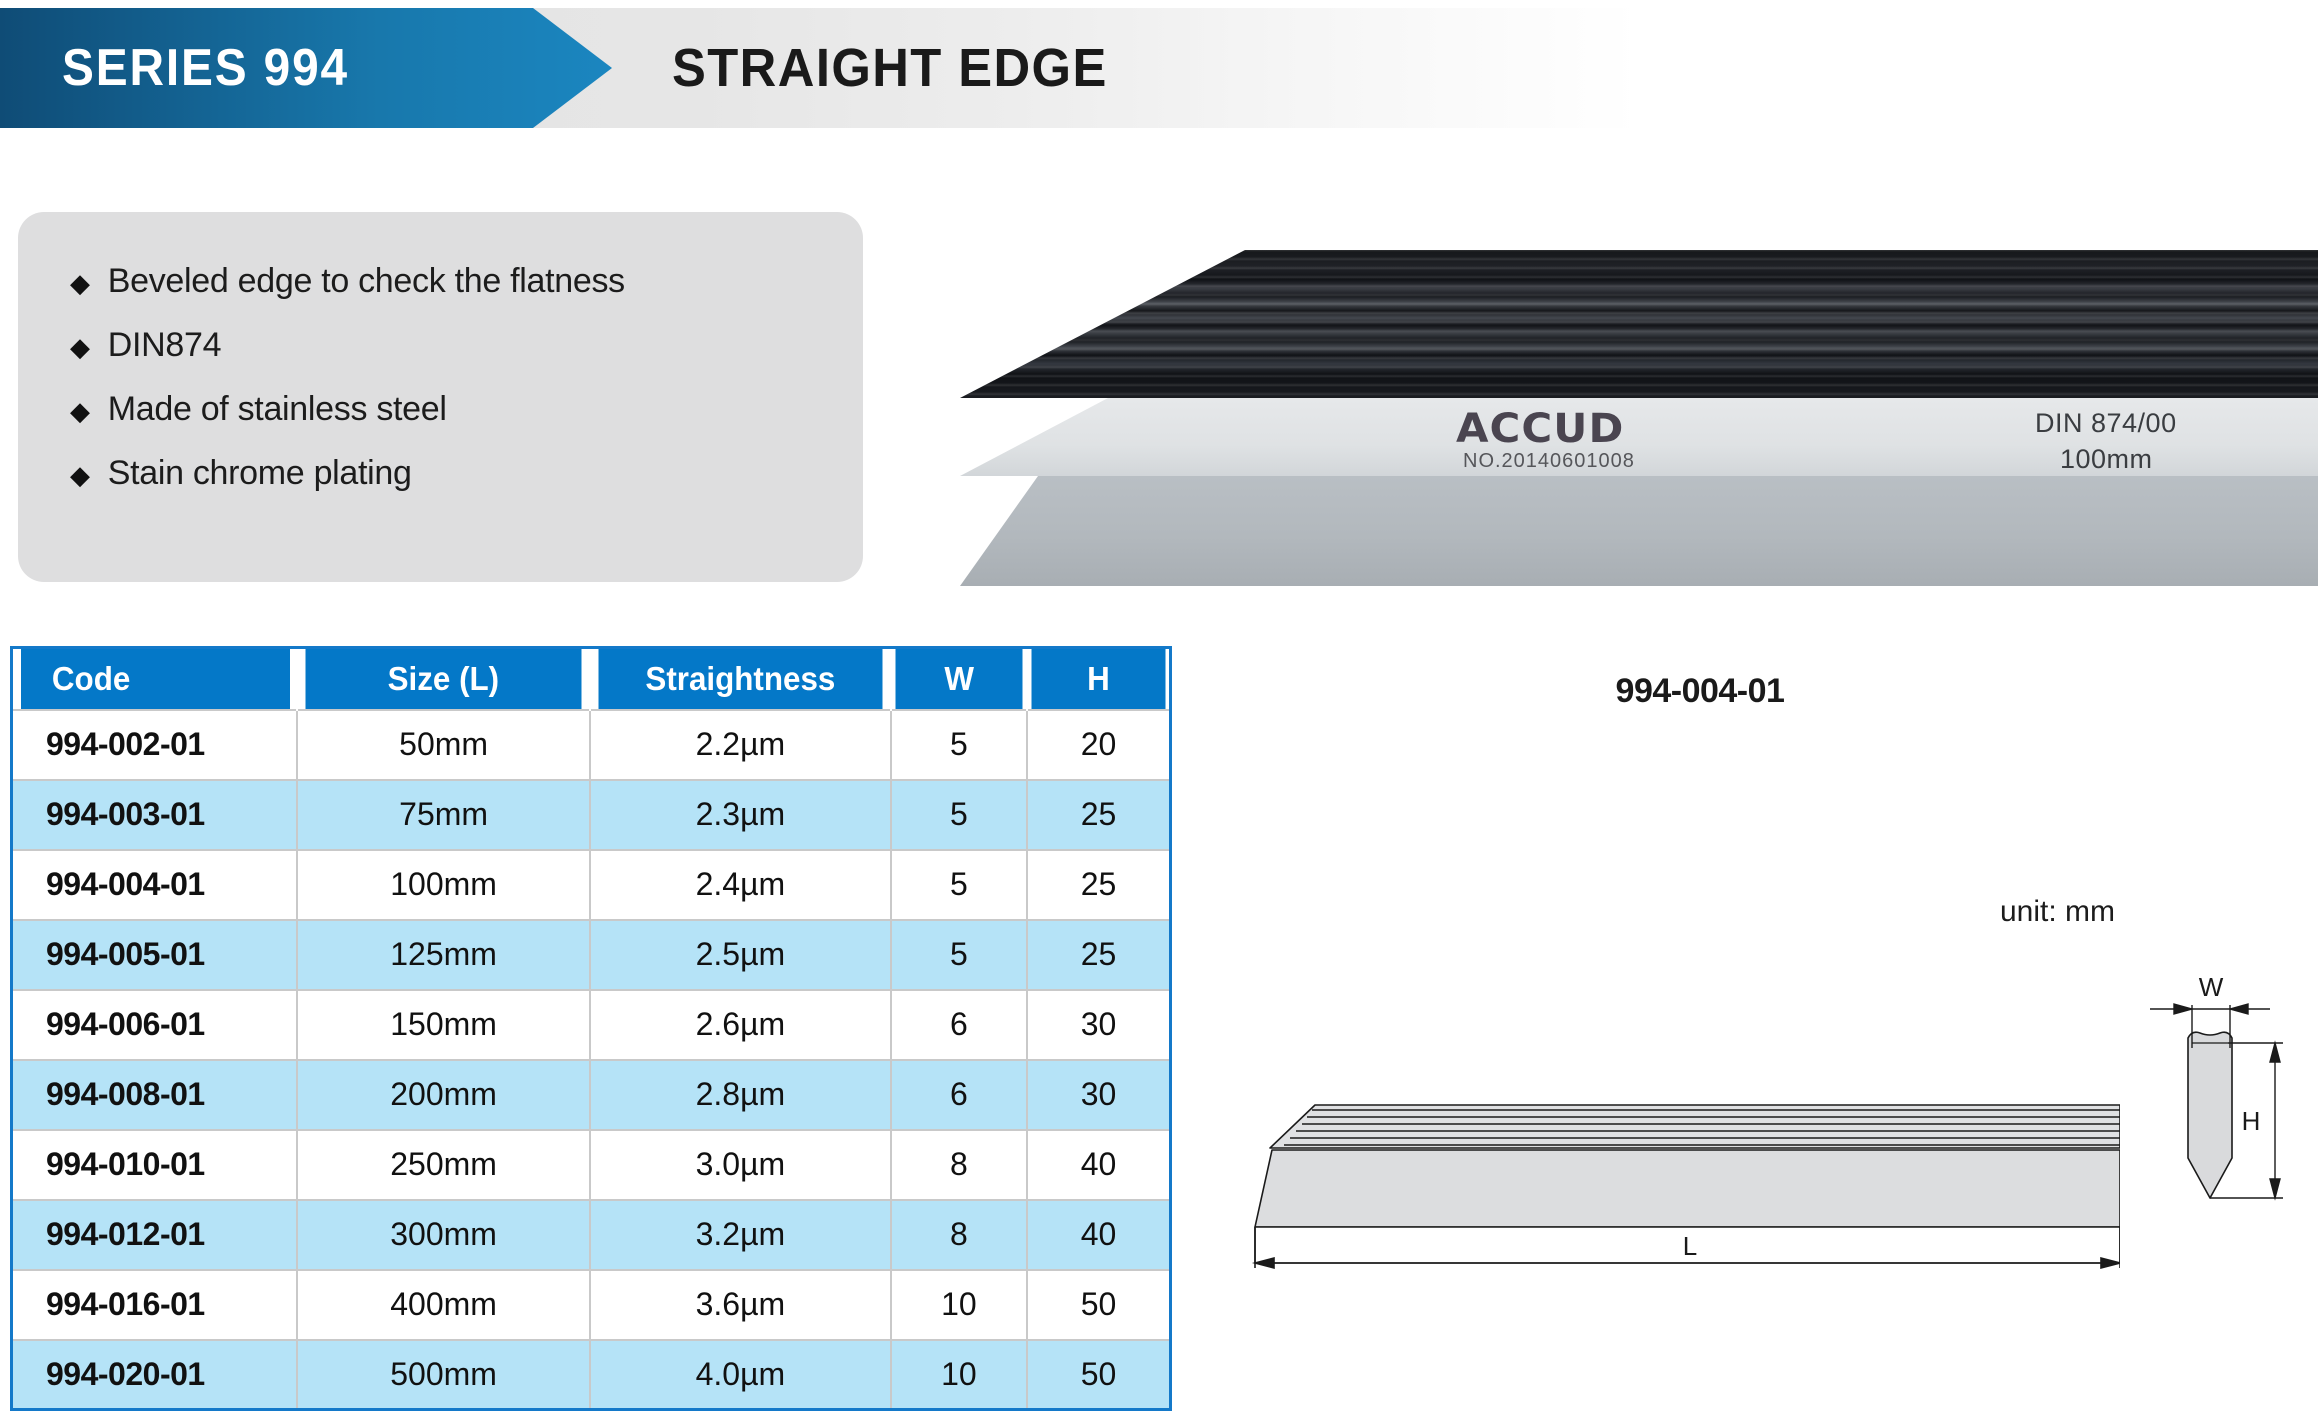 This screenshot has height=1424, width=2318. What do you see at coordinates (444, 1304) in the screenshot?
I see `cell-size: 400mm` at bounding box center [444, 1304].